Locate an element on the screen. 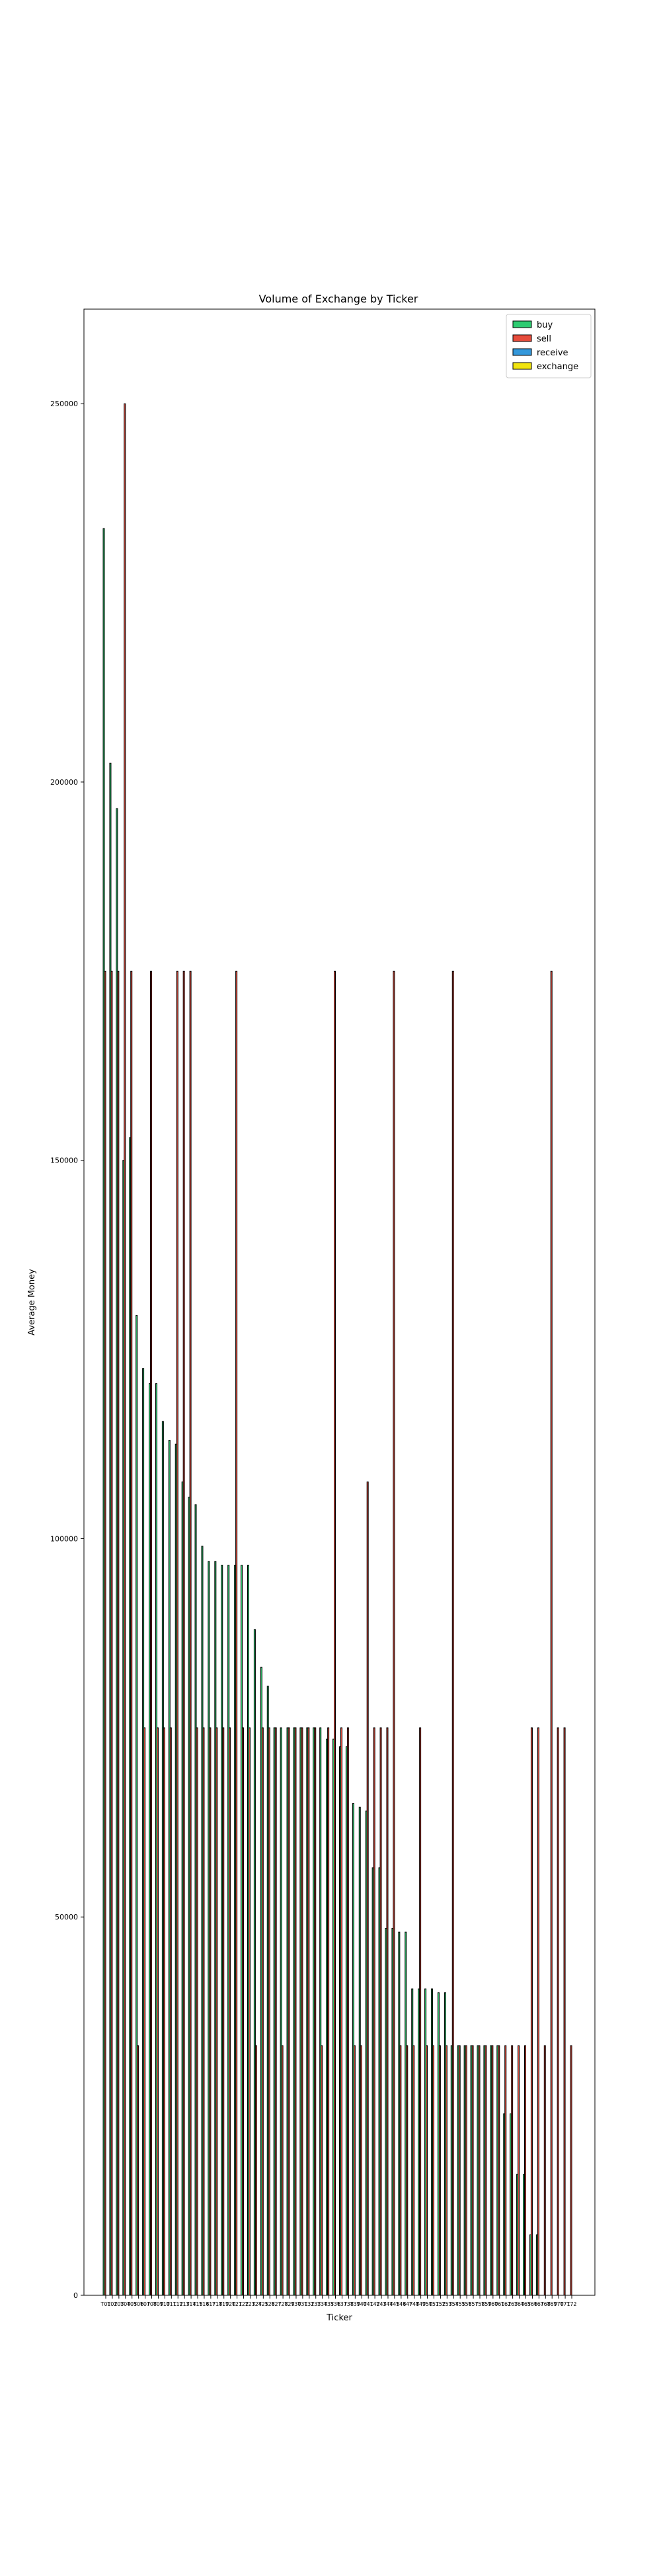 The height and width of the screenshot is (2576, 661). x-tick-label-63: T63 is located at coordinates (512, 2304).